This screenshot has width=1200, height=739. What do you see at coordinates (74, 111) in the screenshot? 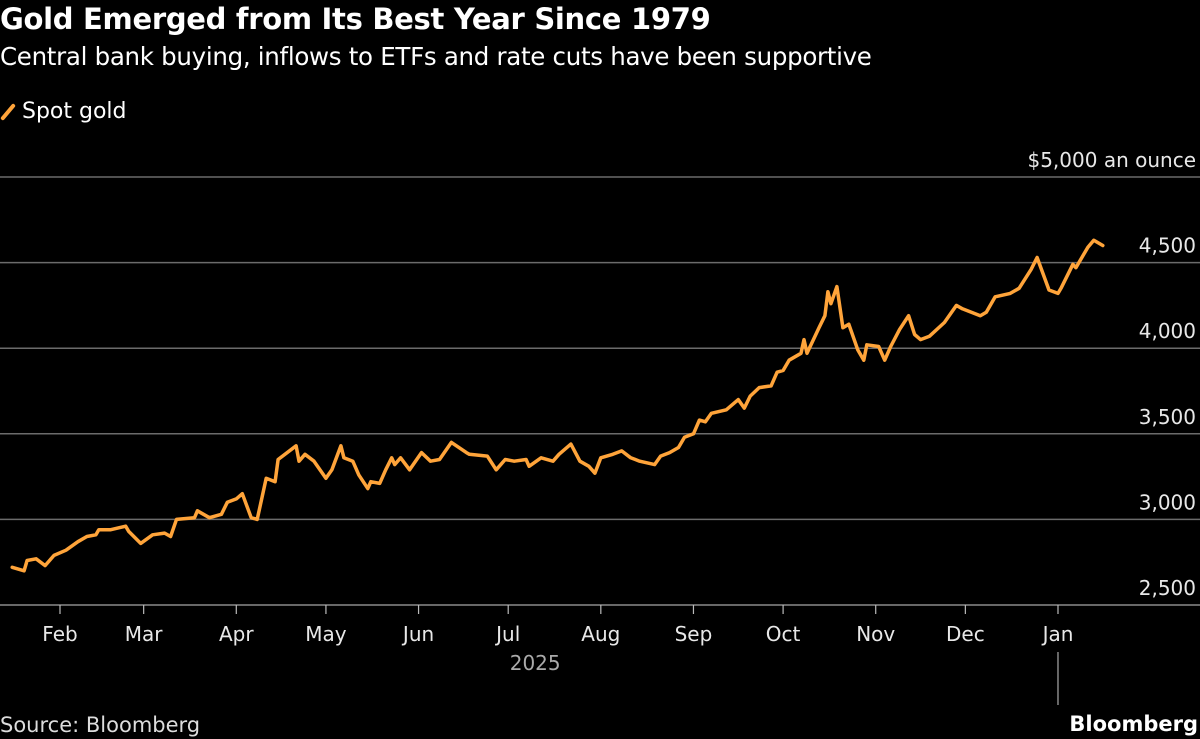
I see `legend-label-spot-gold: Spot gold` at bounding box center [74, 111].